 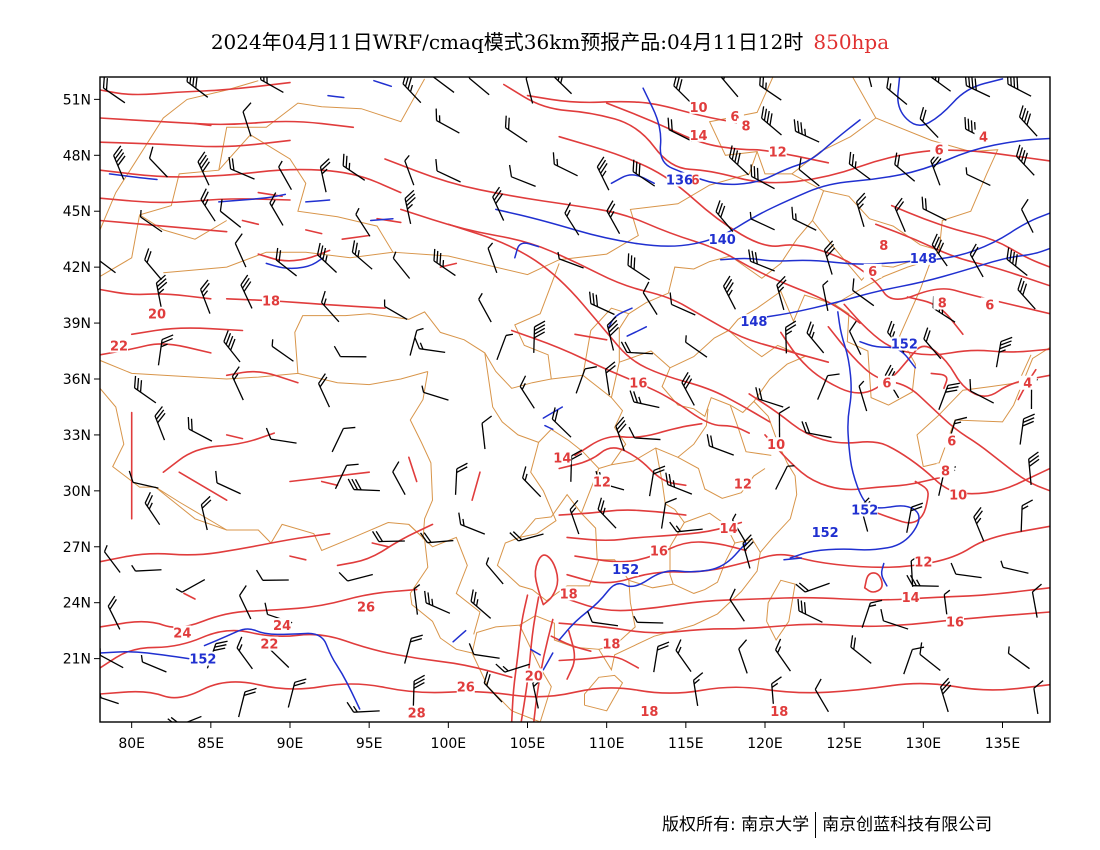 I want to click on lon-label: 90E, so click(x=290, y=744).